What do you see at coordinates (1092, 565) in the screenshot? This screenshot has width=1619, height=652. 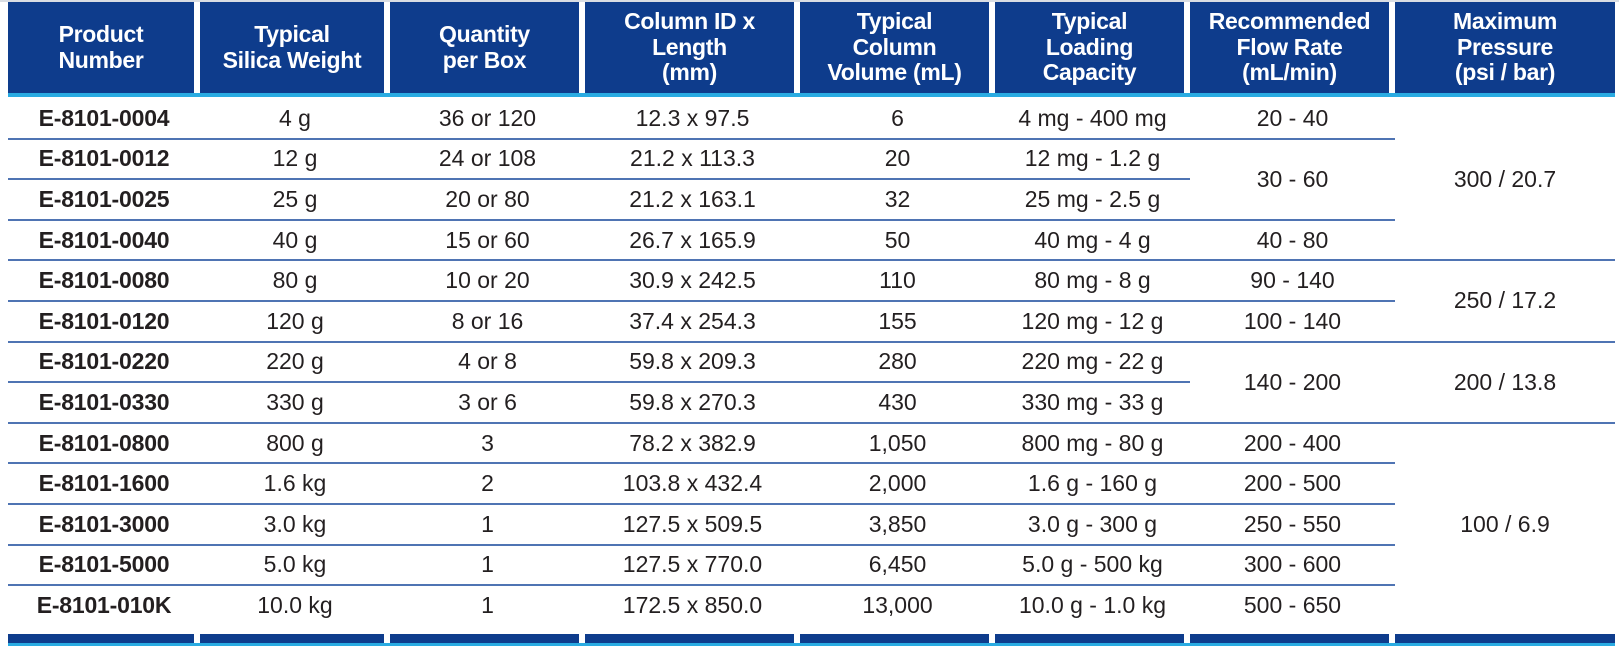 I see `cell-loading-capacity: 5.0 g - 500 kg` at bounding box center [1092, 565].